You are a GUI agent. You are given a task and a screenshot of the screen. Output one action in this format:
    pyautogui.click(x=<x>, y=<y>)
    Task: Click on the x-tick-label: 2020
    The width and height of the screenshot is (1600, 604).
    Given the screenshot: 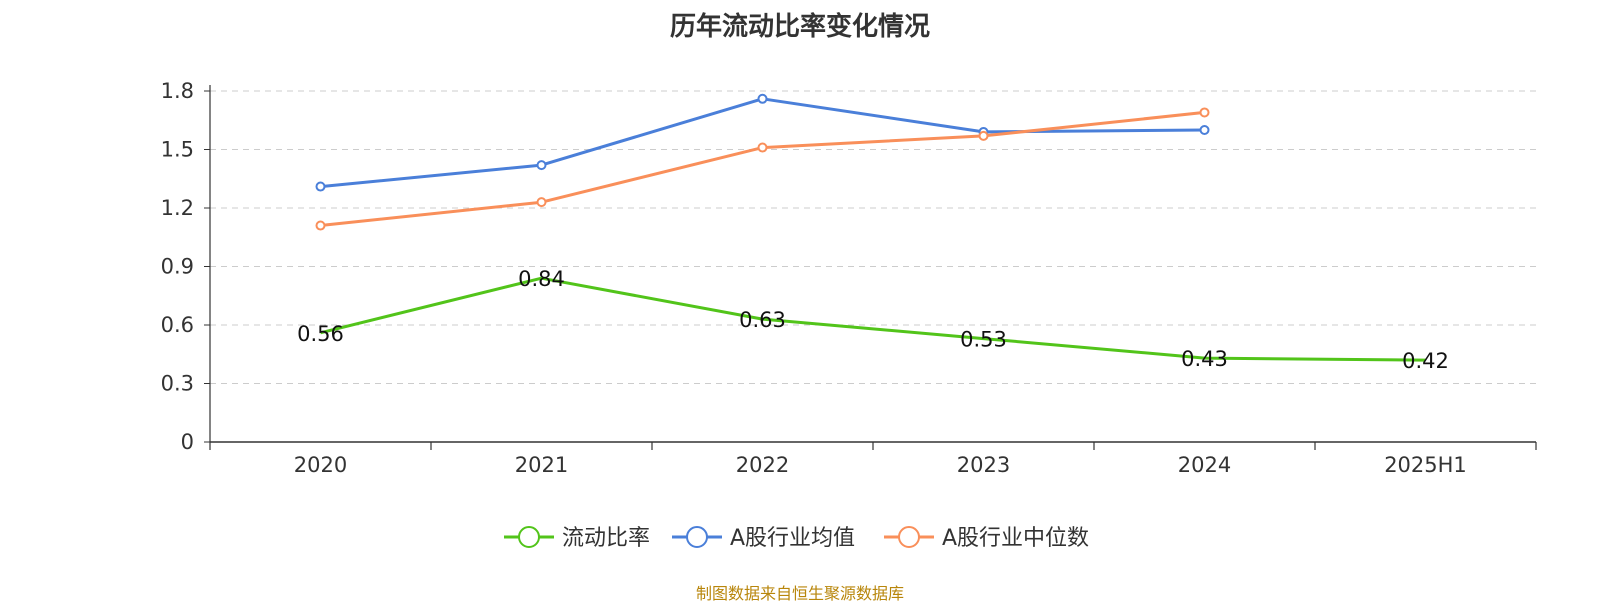 What is the action you would take?
    pyautogui.click(x=320, y=465)
    